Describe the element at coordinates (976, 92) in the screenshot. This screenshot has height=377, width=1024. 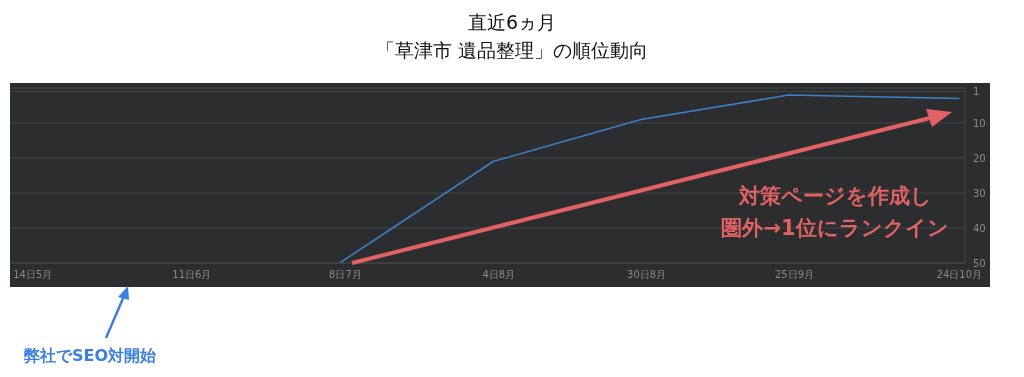
I see `y-tick-label: 1` at that location.